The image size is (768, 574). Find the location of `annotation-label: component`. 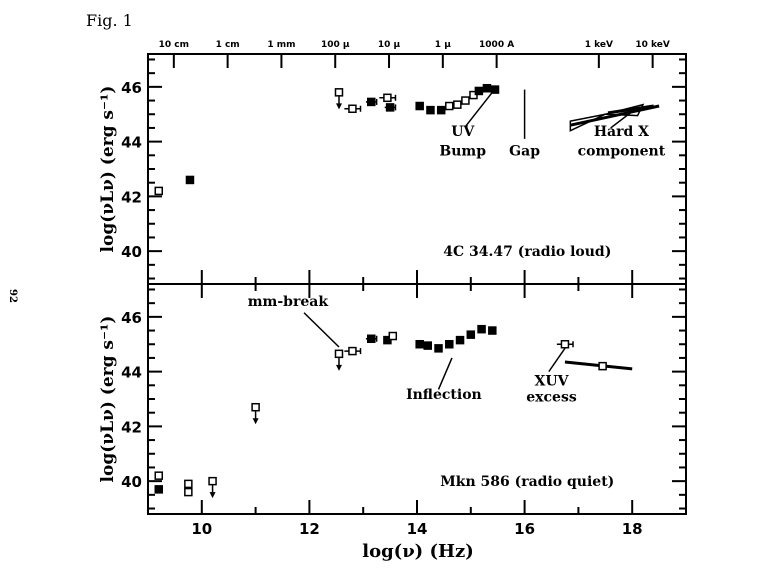

annotation-label: component is located at coordinates (622, 151).